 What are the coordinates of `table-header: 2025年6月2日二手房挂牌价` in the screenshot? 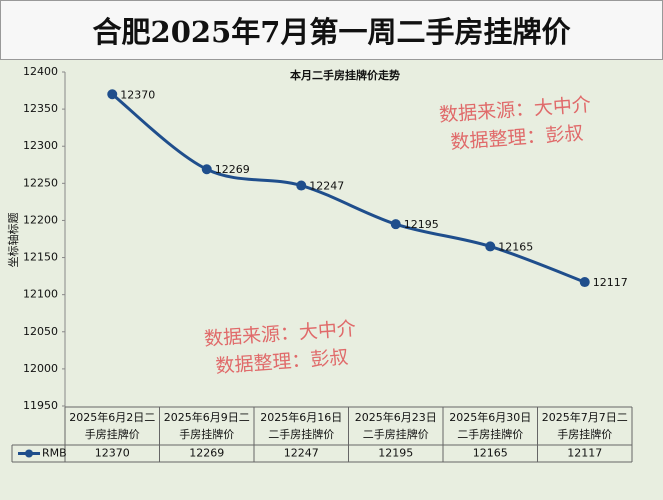 It's located at (112, 426).